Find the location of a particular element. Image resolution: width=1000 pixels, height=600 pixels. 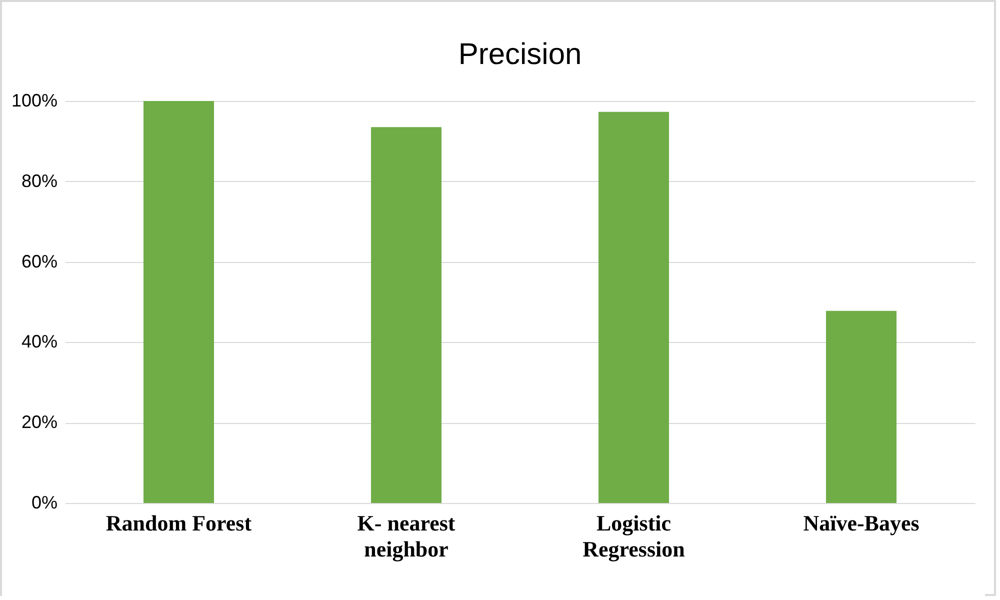

y-tick-label: 20% is located at coordinates (39, 422).